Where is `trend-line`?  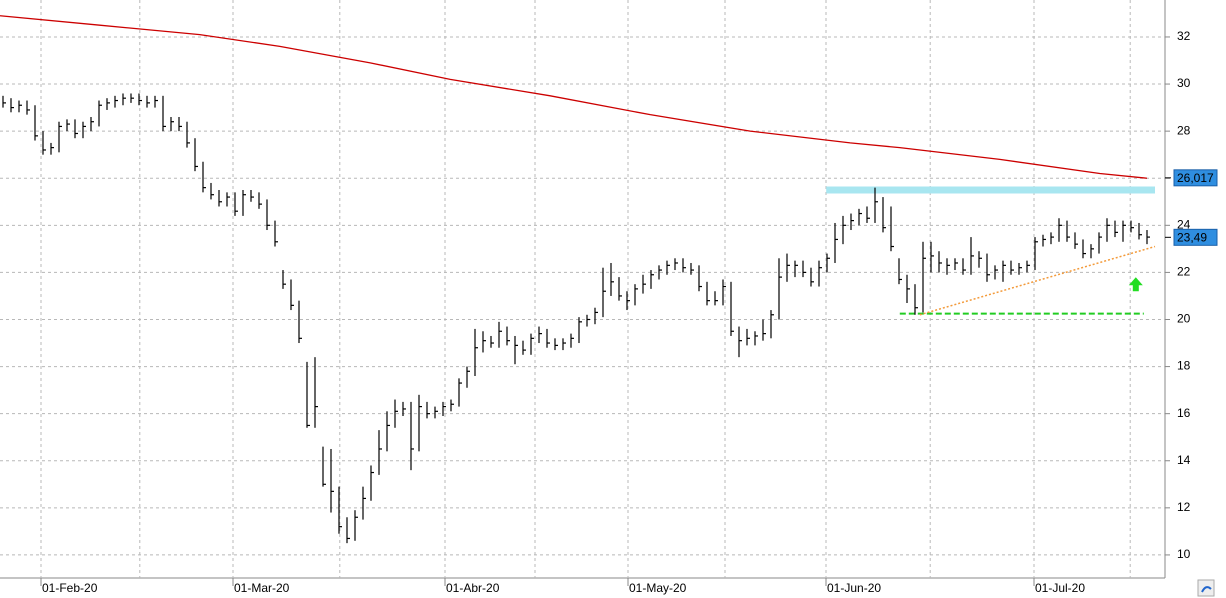 trend-line is located at coordinates (1037, 280).